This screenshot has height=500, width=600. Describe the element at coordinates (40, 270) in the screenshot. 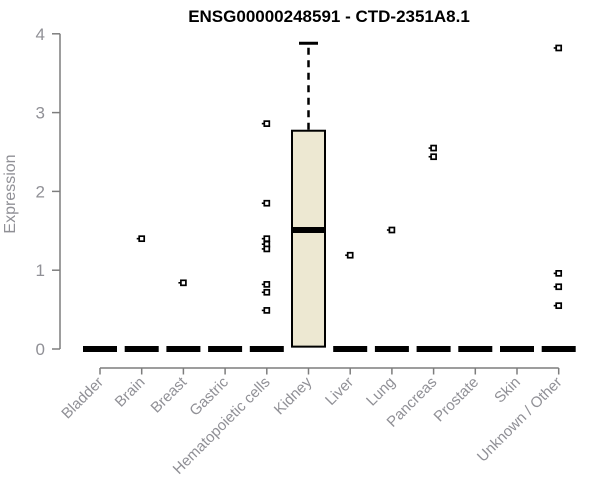

I see `y-tick-label: 1` at that location.